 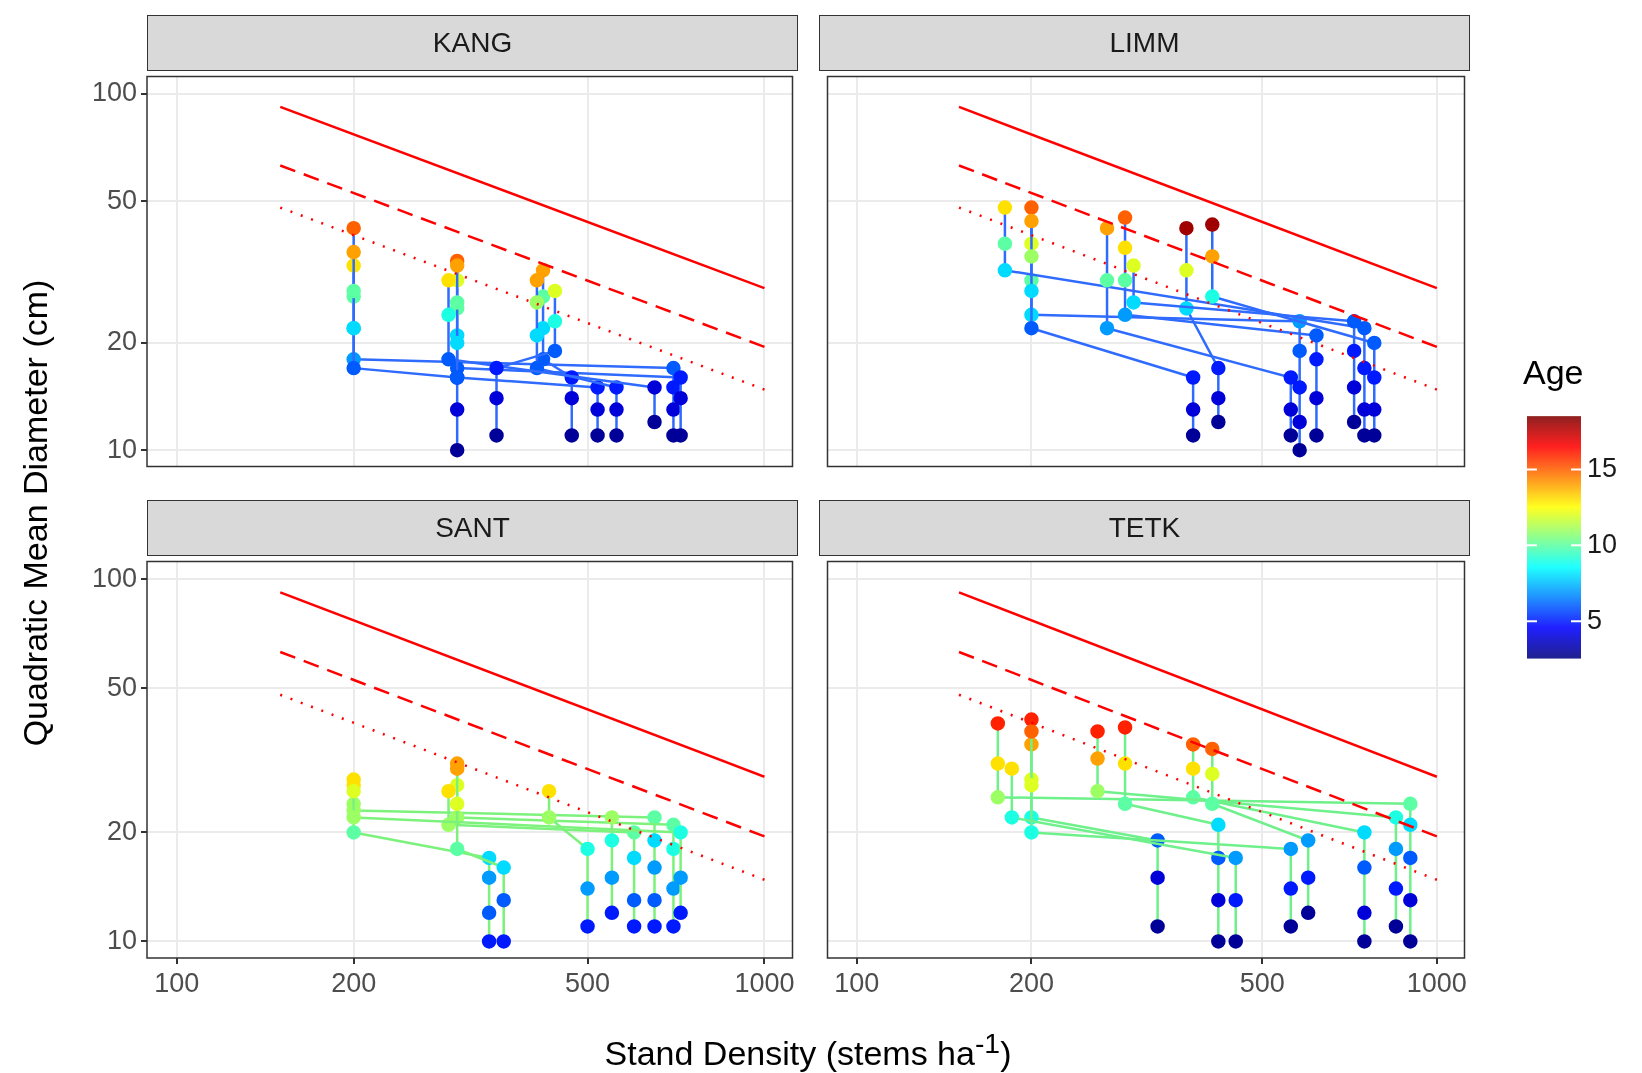 I want to click on color-bar-label: 5, so click(x=1595, y=619).